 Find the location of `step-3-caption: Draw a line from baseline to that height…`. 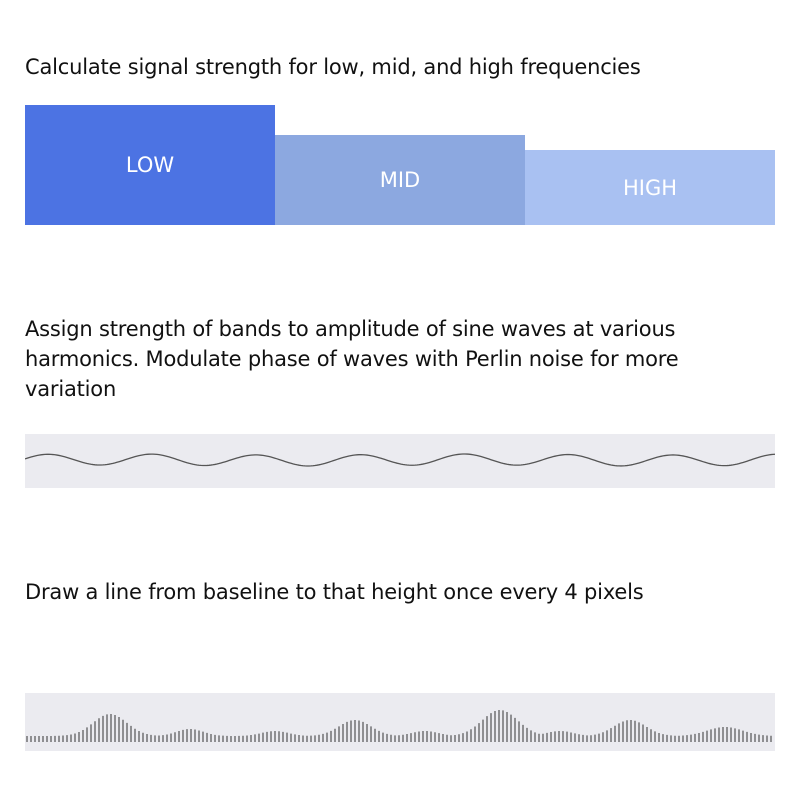

step-3-caption: Draw a line from baseline to that height… is located at coordinates (334, 592).